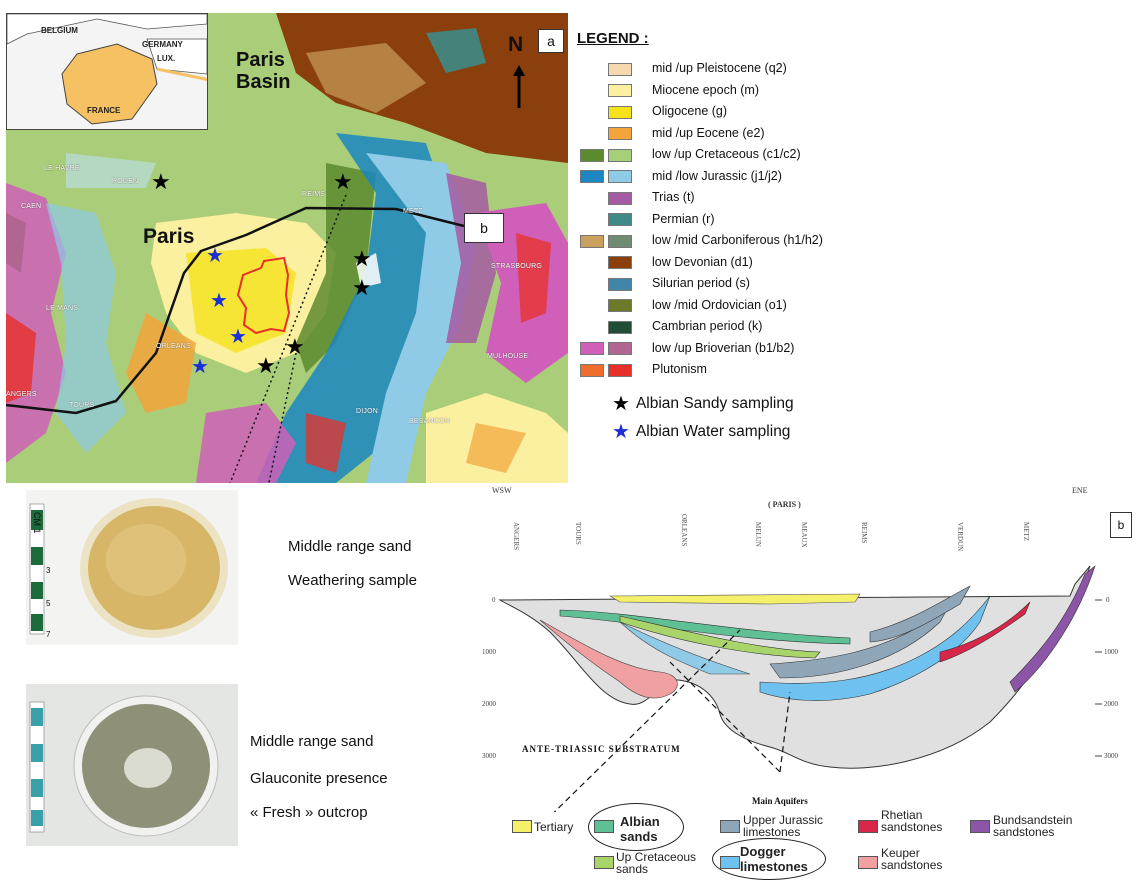 The height and width of the screenshot is (880, 1138). I want to click on paris-label: Paris, so click(168, 237).